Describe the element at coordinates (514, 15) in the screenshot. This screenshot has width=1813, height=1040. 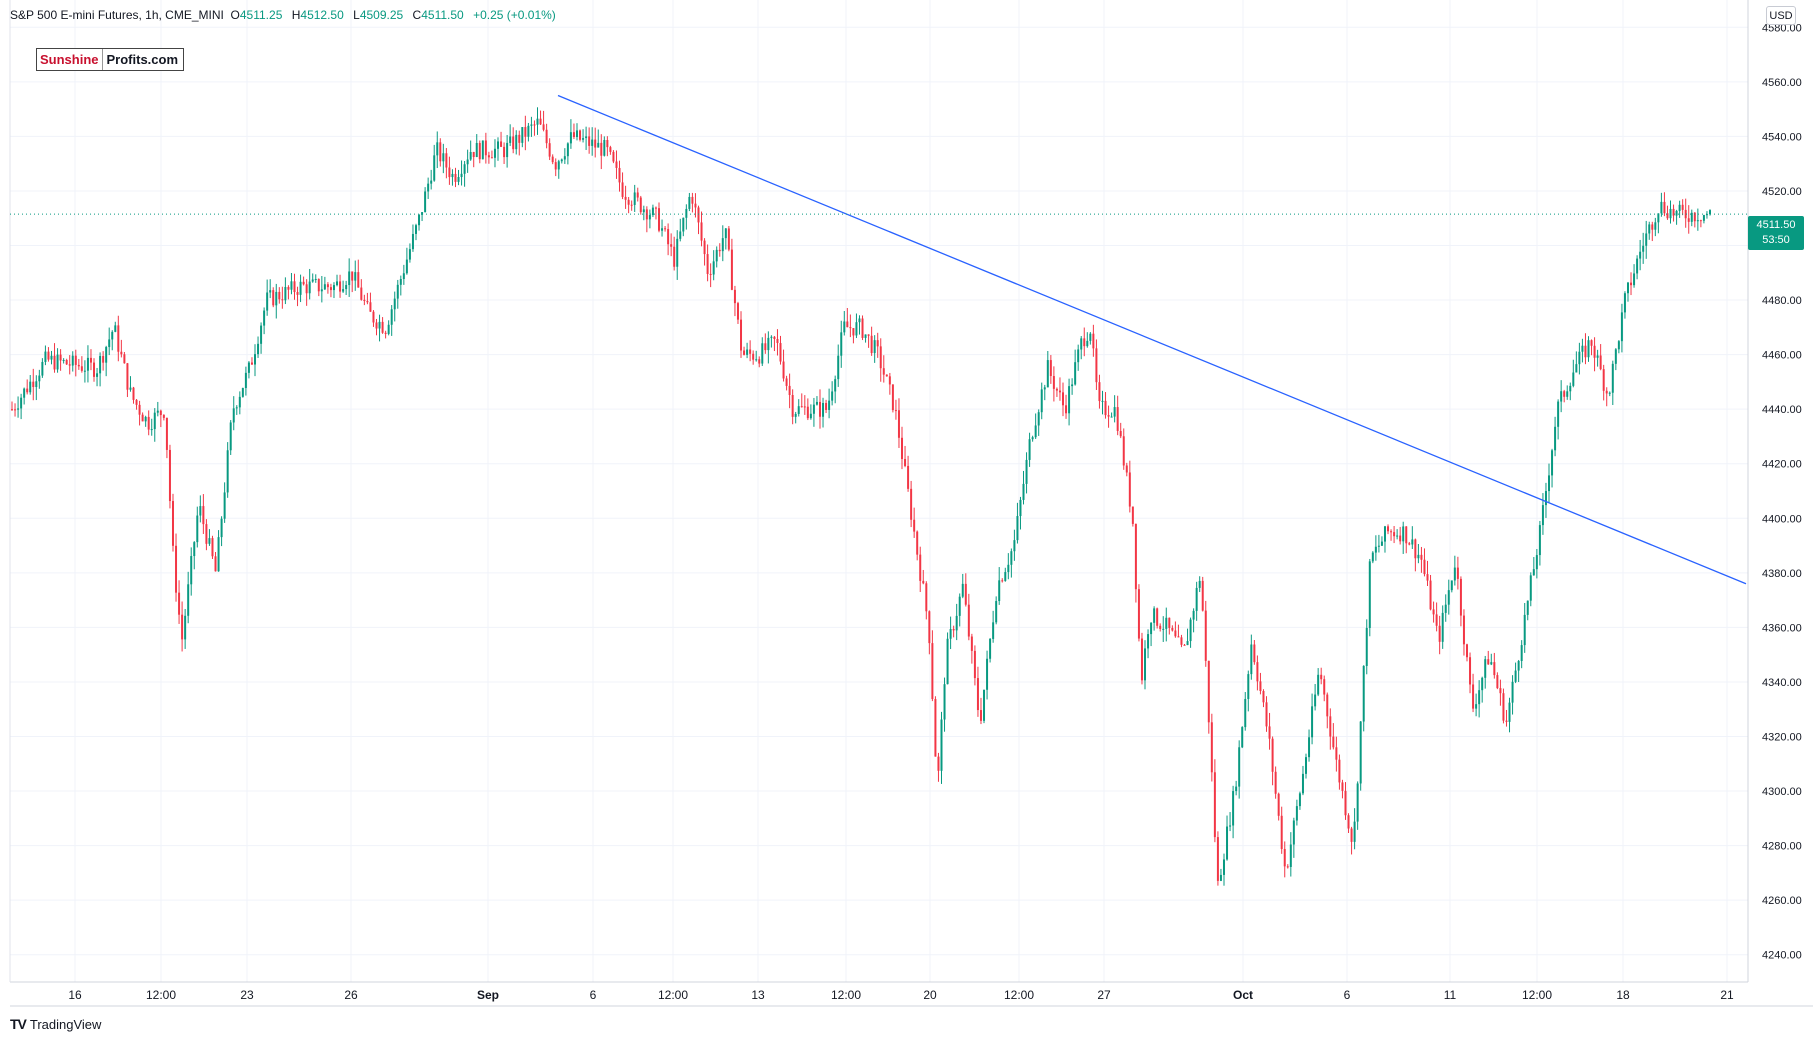
I see `change-value: +0.25 (+0.01%)` at that location.